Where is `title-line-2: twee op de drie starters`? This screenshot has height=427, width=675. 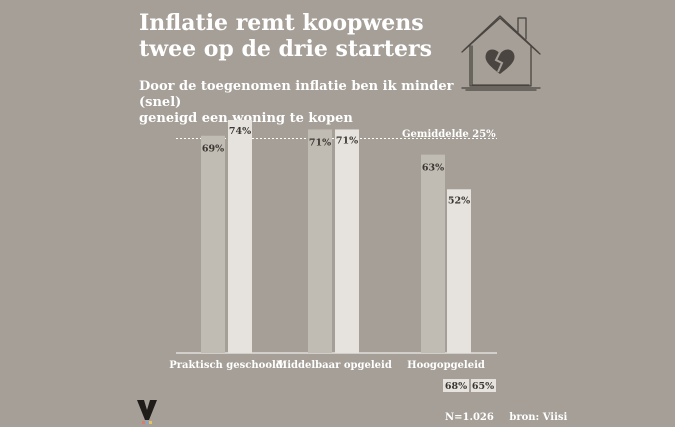
title-line-2: twee op de drie starters is located at coordinates (286, 49).